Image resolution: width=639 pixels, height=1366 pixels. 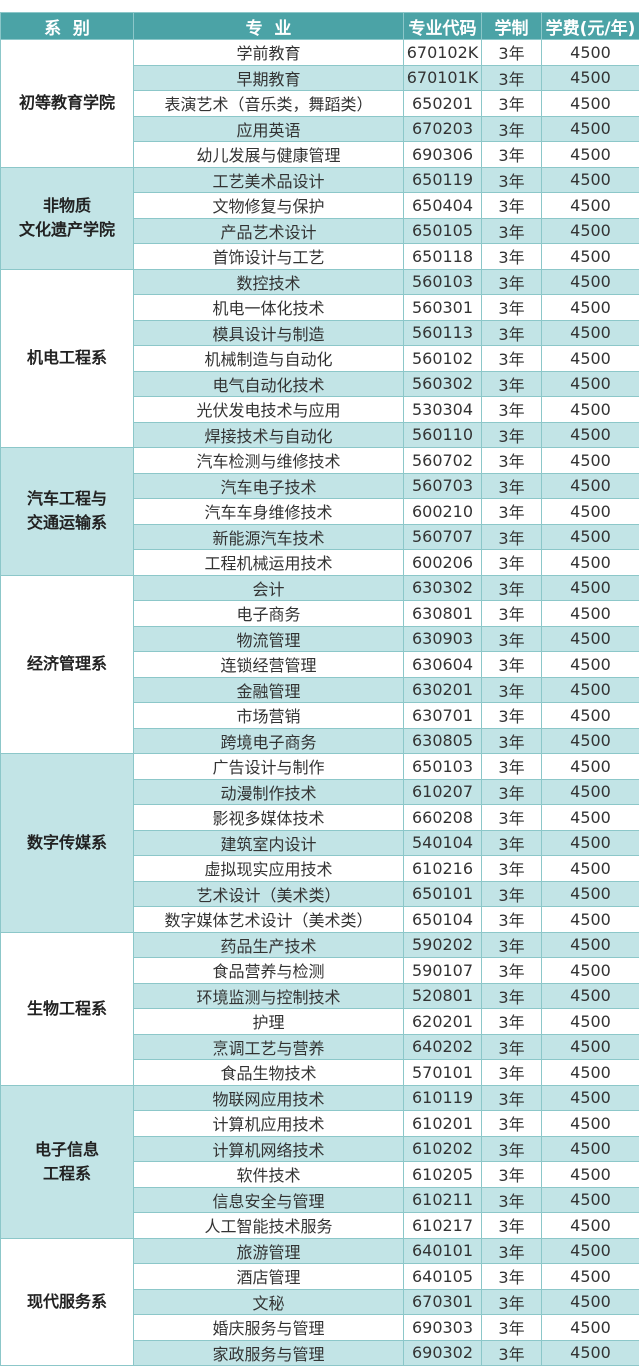 I want to click on code-cell: 560707, so click(x=442, y=536).